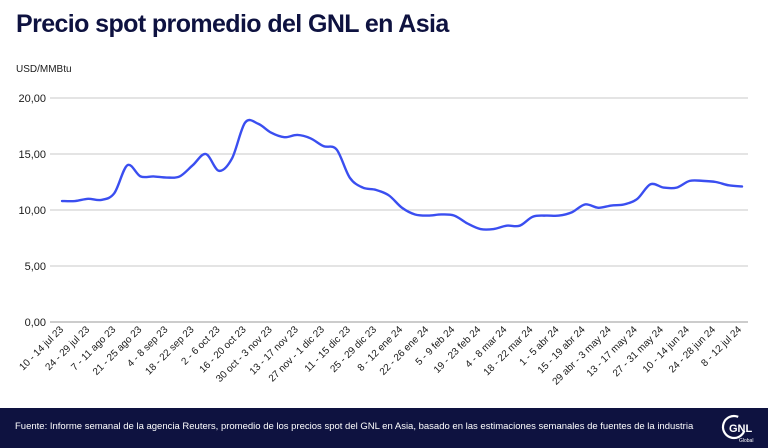 The height and width of the screenshot is (448, 768). What do you see at coordinates (32, 99) in the screenshot?
I see `y-tick-label: 20,00` at bounding box center [32, 99].